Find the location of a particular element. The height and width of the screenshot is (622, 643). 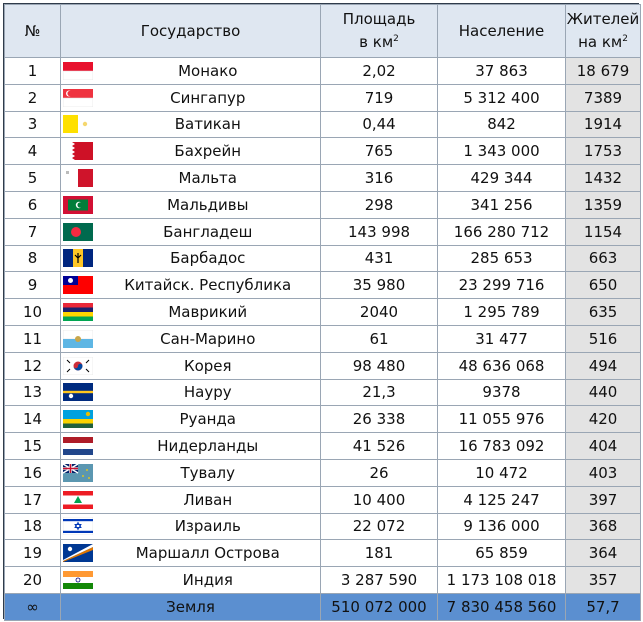

table-row: 7 Бангладеш 143 998 166 280 712 1154 is located at coordinates (323, 231).